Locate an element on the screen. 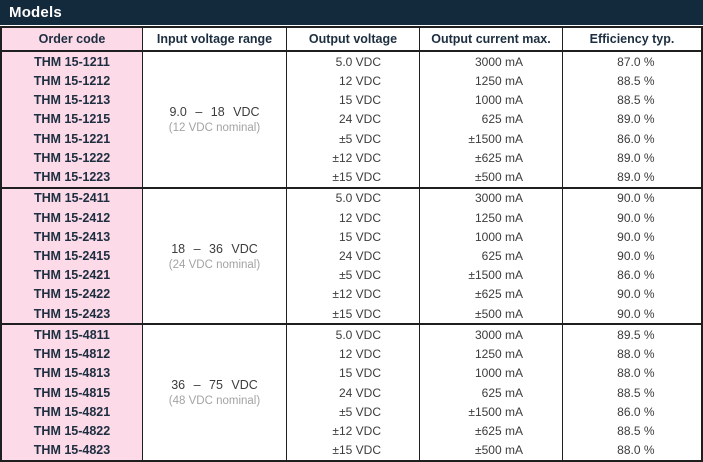  input-range-column: 18 – 36 VDC (24 VDC nominal) is located at coordinates (215, 256).